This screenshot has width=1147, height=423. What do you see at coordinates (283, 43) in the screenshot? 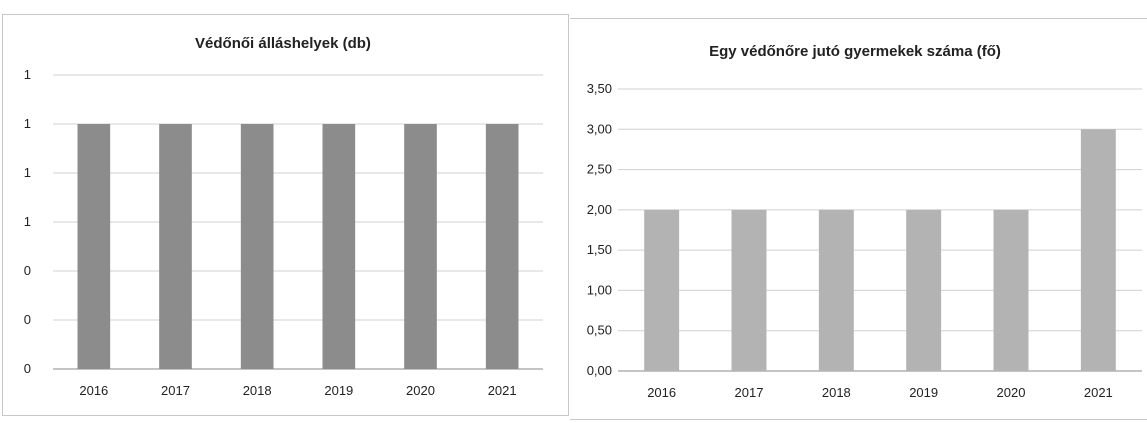
I see `chart-title: Védőnői álláshelyek (db)` at bounding box center [283, 43].